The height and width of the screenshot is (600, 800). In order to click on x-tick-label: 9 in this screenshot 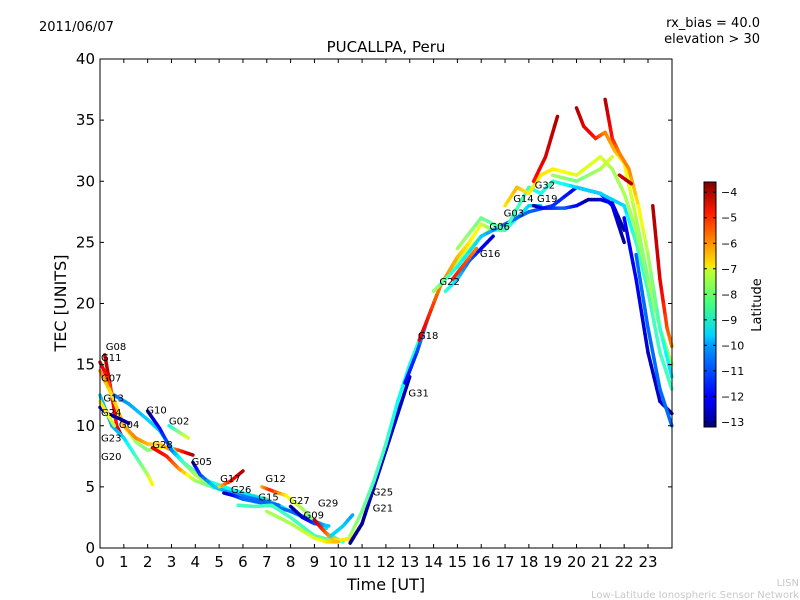, I will do `click(315, 562)`.